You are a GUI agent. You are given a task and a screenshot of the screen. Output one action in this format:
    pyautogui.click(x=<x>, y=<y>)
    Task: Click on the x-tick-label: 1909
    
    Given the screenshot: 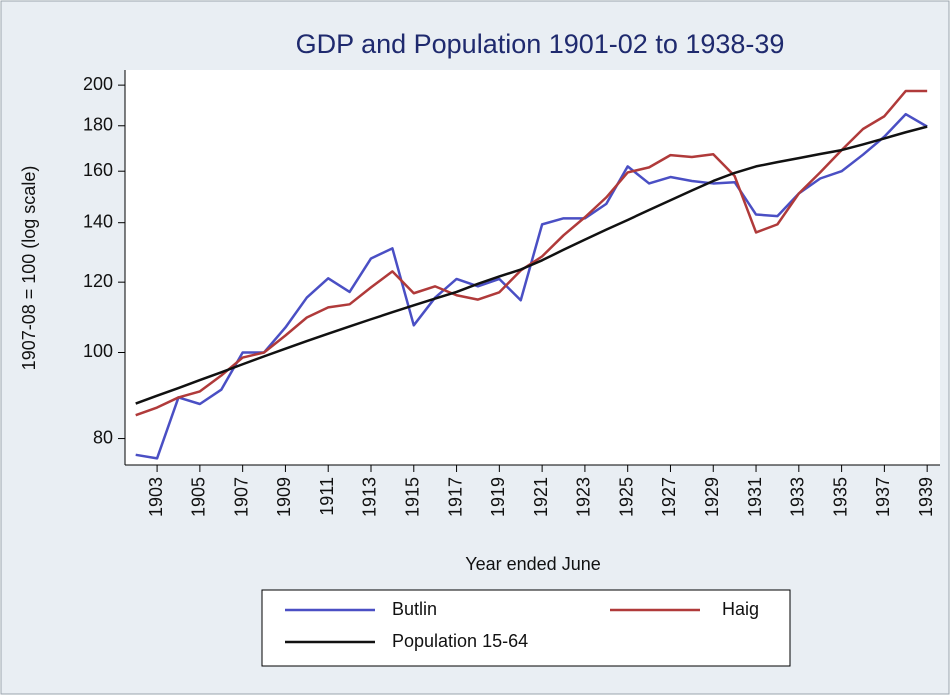 What is the action you would take?
    pyautogui.click(x=284, y=497)
    